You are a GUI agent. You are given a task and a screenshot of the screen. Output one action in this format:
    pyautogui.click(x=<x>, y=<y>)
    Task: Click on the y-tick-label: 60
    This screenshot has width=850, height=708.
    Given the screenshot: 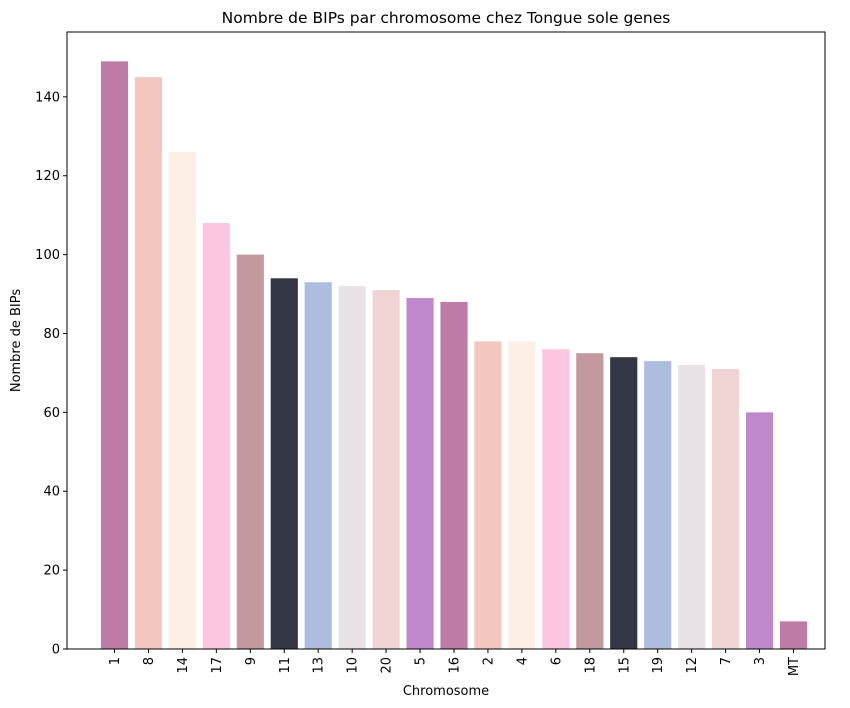 What is the action you would take?
    pyautogui.click(x=51, y=413)
    